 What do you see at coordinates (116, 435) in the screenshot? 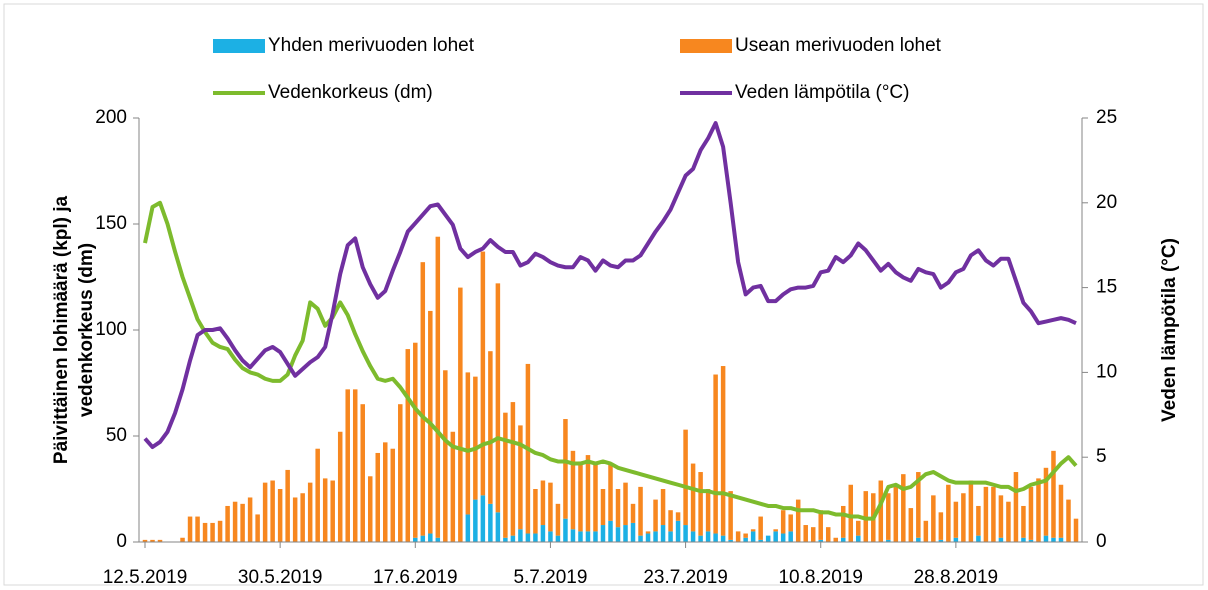
I see `y-tick-label: 50` at bounding box center [116, 435].